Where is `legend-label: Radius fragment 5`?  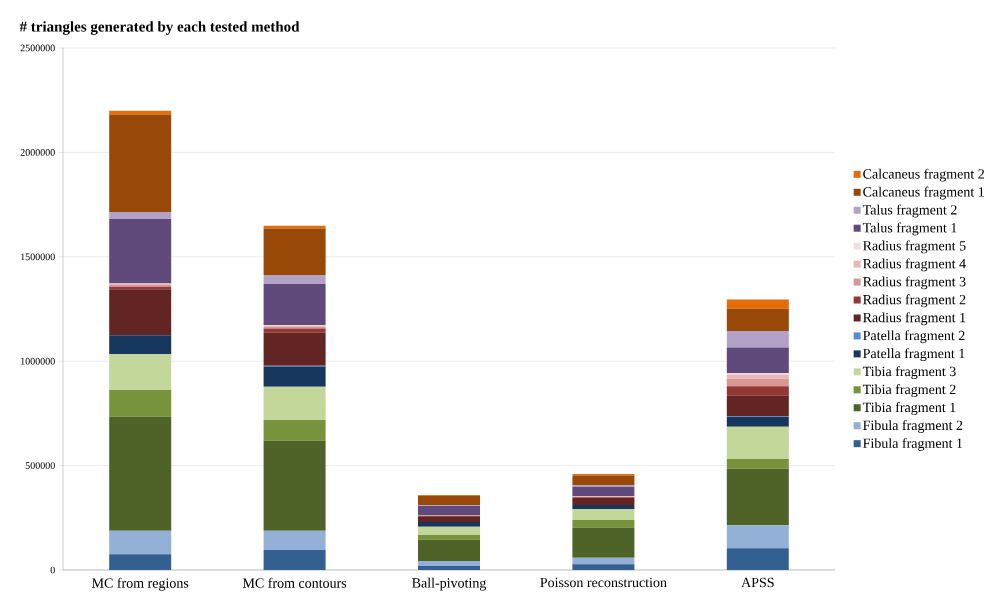
legend-label: Radius fragment 5 is located at coordinates (914, 247).